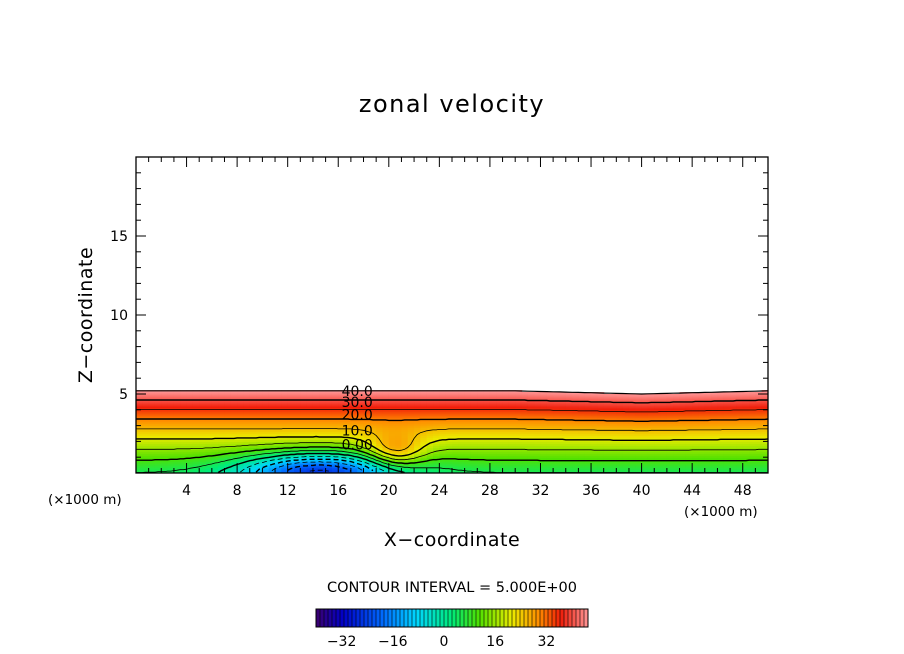 The height and width of the screenshot is (654, 904). Describe the element at coordinates (386, 618) in the screenshot. I see `colorbar-swatch` at that location.